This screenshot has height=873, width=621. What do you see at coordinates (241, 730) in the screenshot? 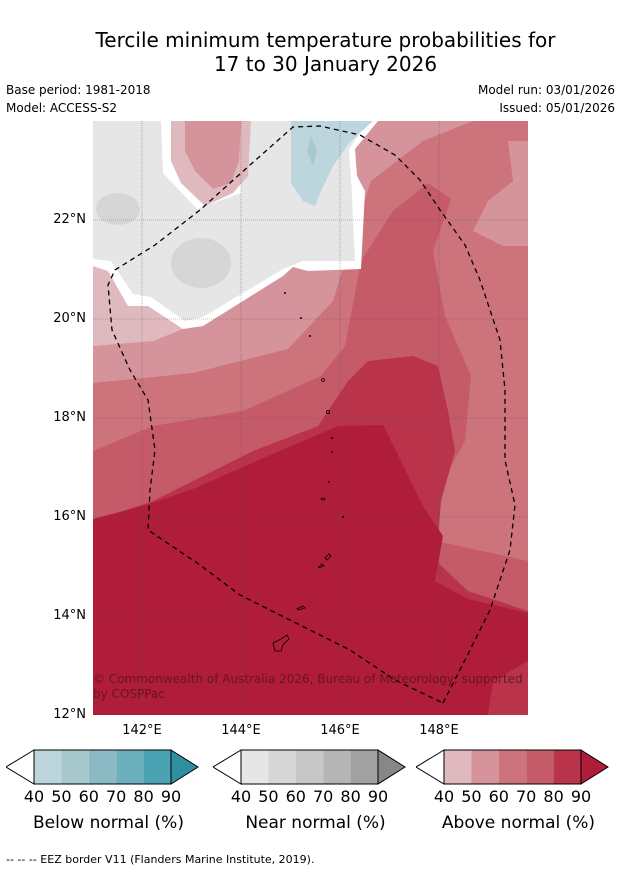
I see `lon-label: 144°E` at bounding box center [241, 730].